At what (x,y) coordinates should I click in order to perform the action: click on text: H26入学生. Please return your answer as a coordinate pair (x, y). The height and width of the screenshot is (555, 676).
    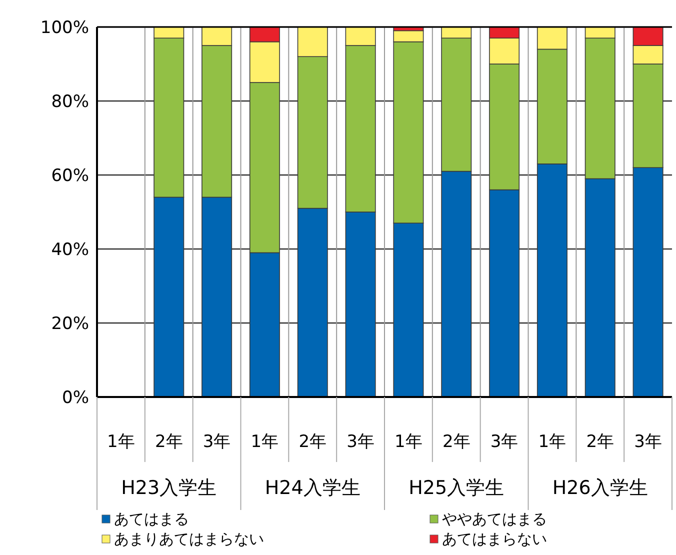
    Looking at the image, I should click on (600, 488).